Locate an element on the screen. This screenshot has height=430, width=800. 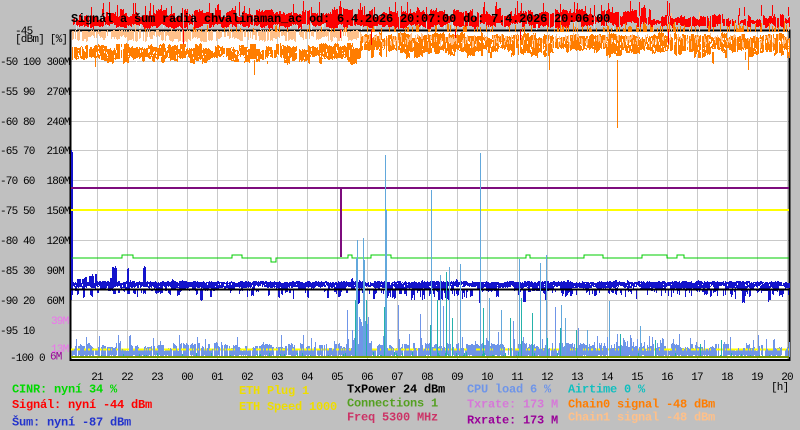
svg-text: [h] is located at coordinates (779, 388).